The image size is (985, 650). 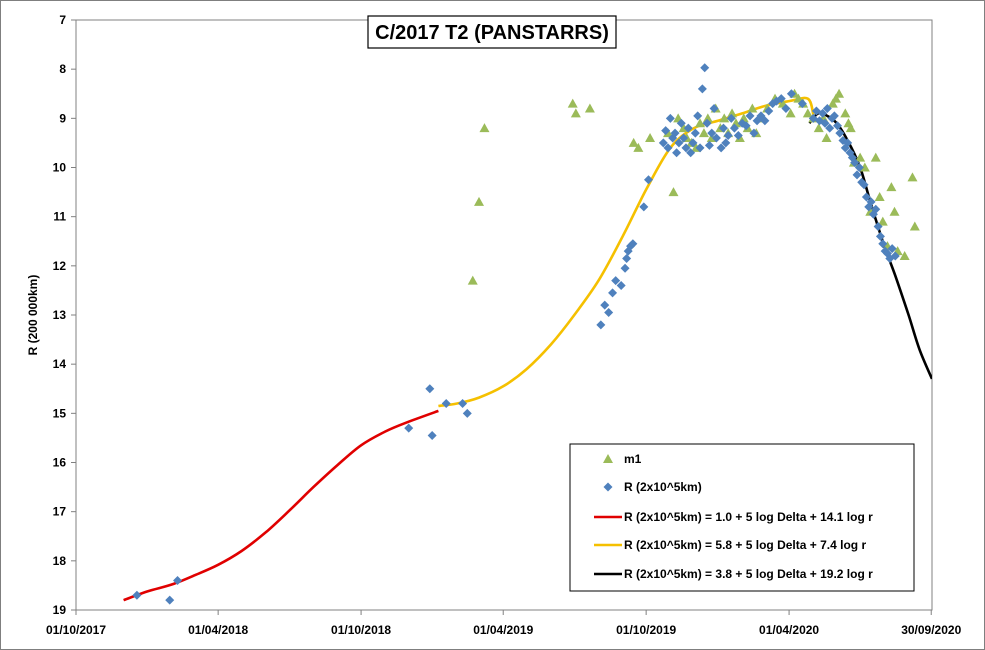 I want to click on legend-box, so click(x=742, y=517).